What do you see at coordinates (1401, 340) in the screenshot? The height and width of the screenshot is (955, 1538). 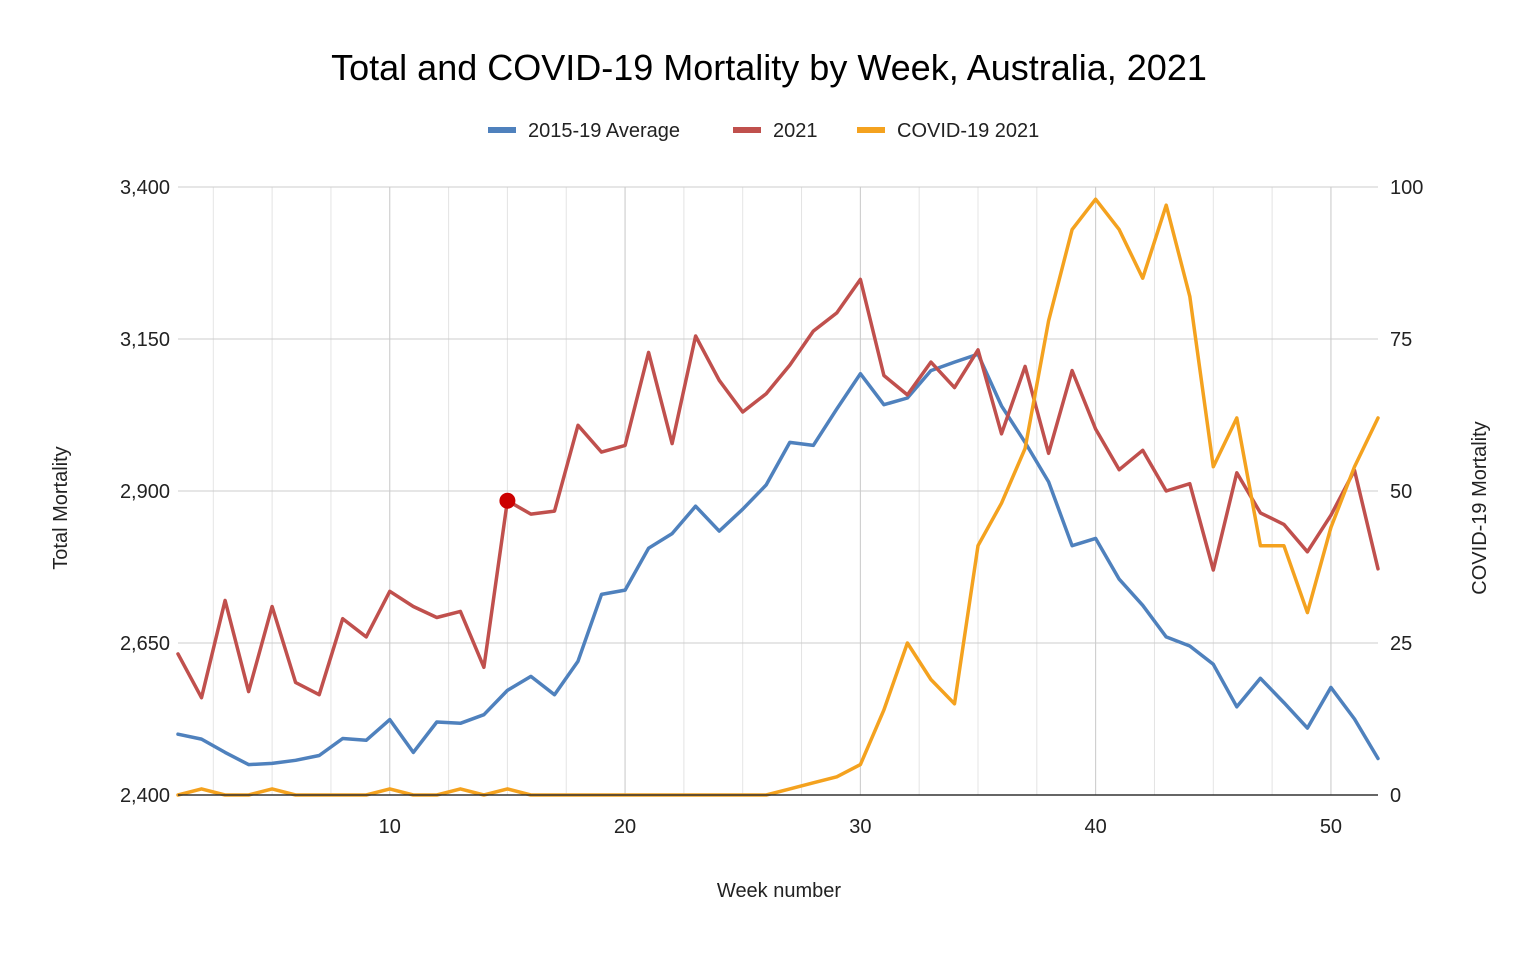 I see `y-right-tick-label: 75` at bounding box center [1401, 340].